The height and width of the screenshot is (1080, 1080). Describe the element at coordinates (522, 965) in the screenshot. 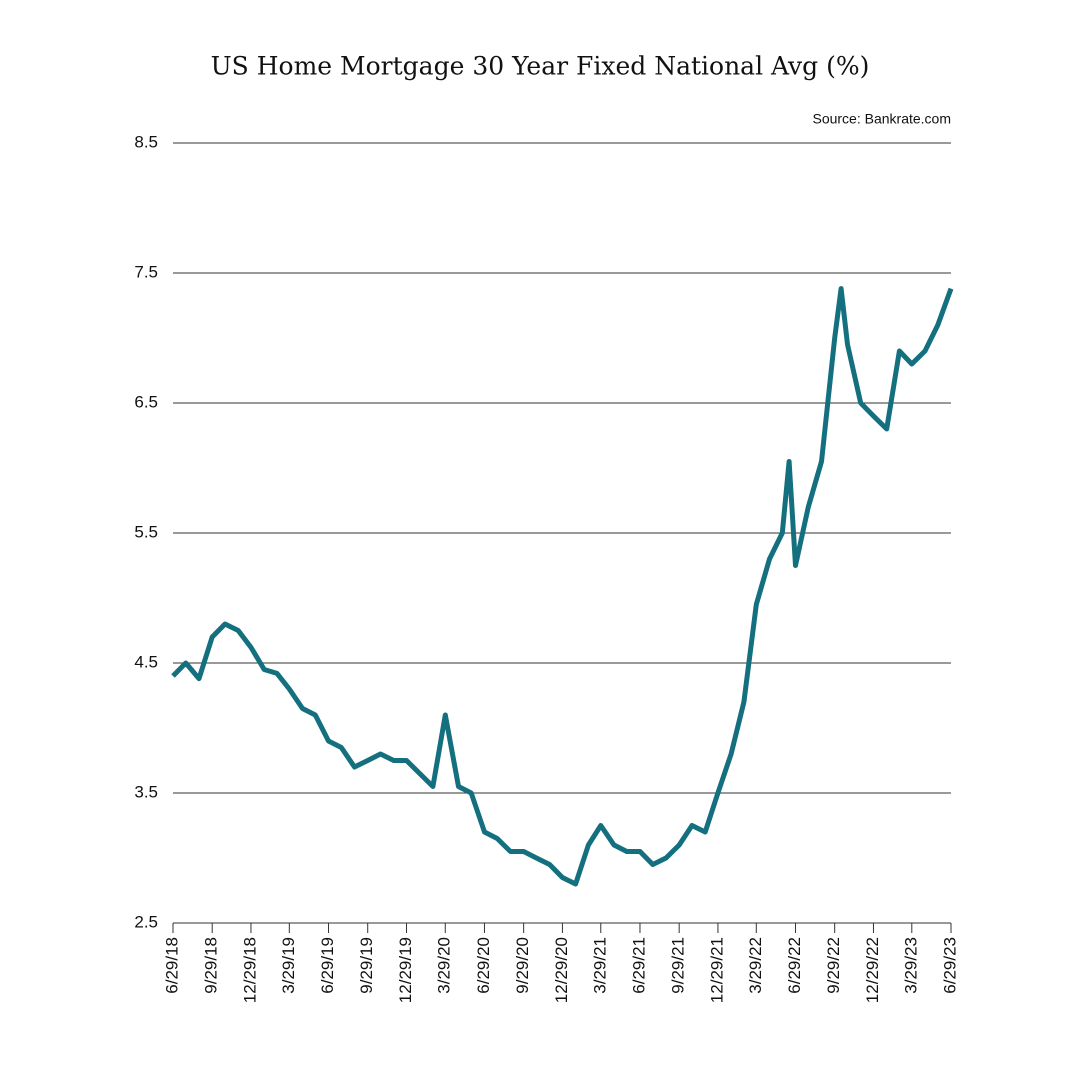

I see `x-tick-label: 9/29/20` at that location.